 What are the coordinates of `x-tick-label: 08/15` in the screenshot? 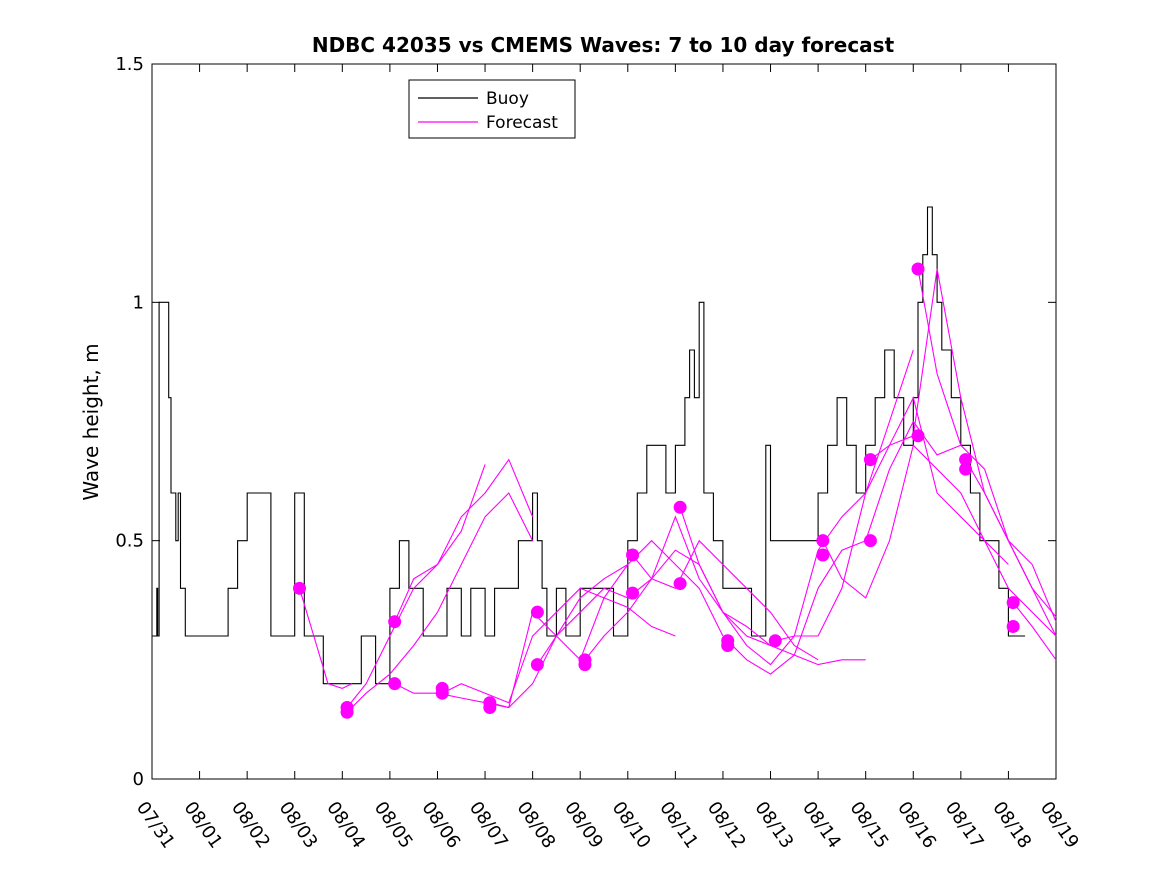 It's located at (869, 825).